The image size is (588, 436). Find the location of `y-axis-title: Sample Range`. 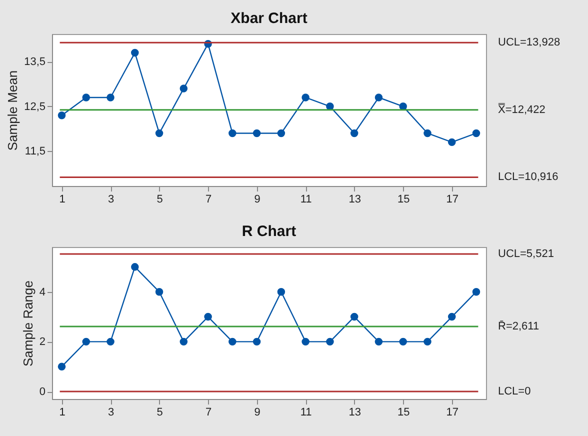

y-axis-title: Sample Range is located at coordinates (28, 323).